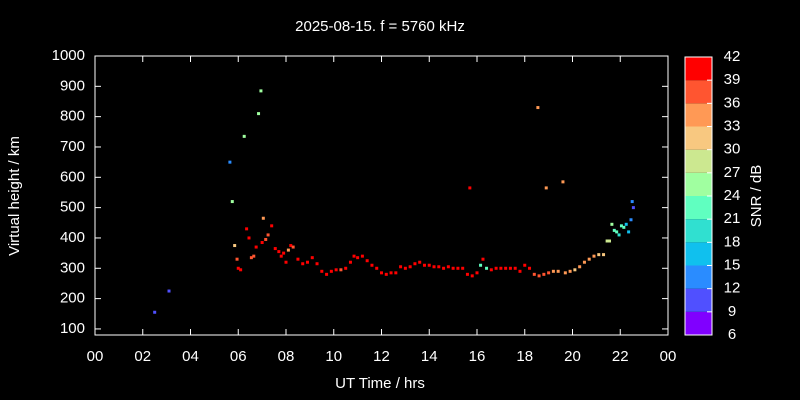 This screenshot has height=400, width=800. Describe the element at coordinates (72, 116) in the screenshot. I see `y-tick-label: 800` at that location.